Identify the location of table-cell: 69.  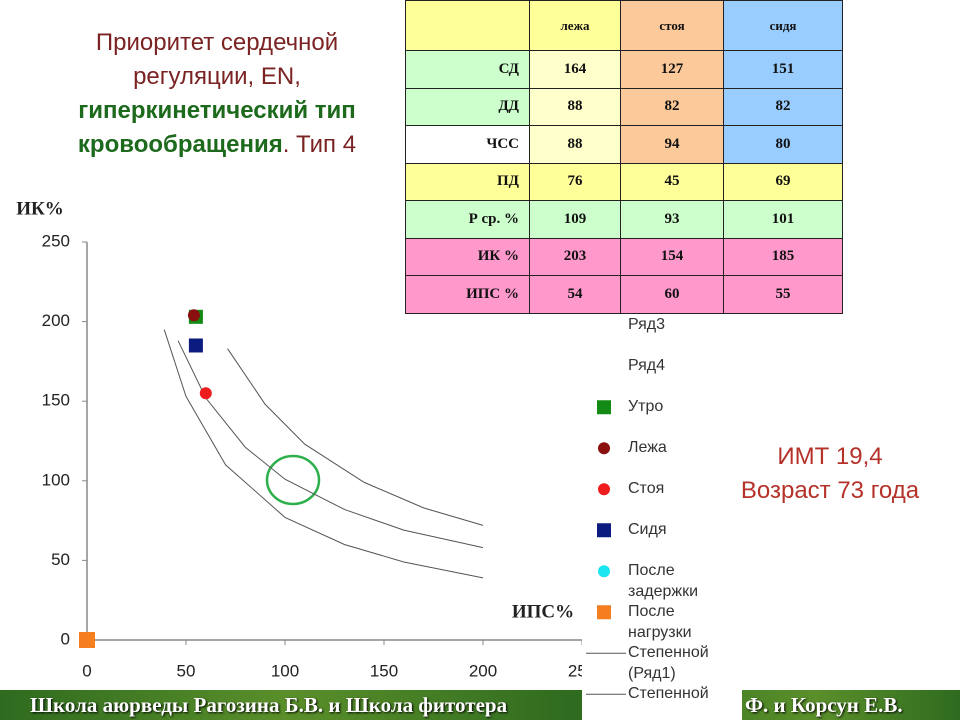
(783, 181).